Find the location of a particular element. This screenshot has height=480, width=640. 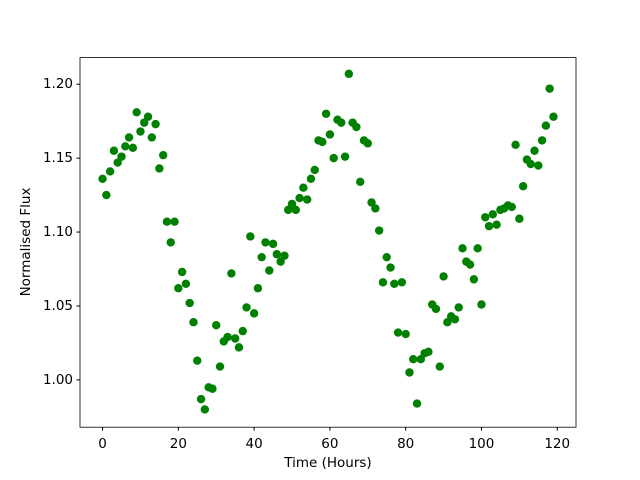

x-tick-label: 60 is located at coordinates (329, 444).